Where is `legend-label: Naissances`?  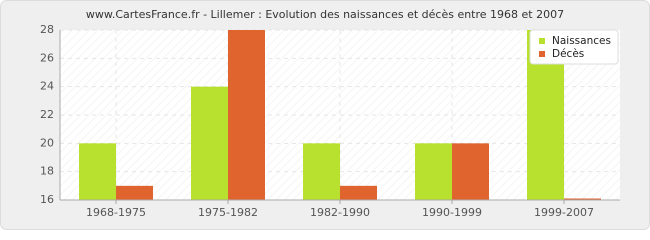 legend-label: Naissances is located at coordinates (581, 41).